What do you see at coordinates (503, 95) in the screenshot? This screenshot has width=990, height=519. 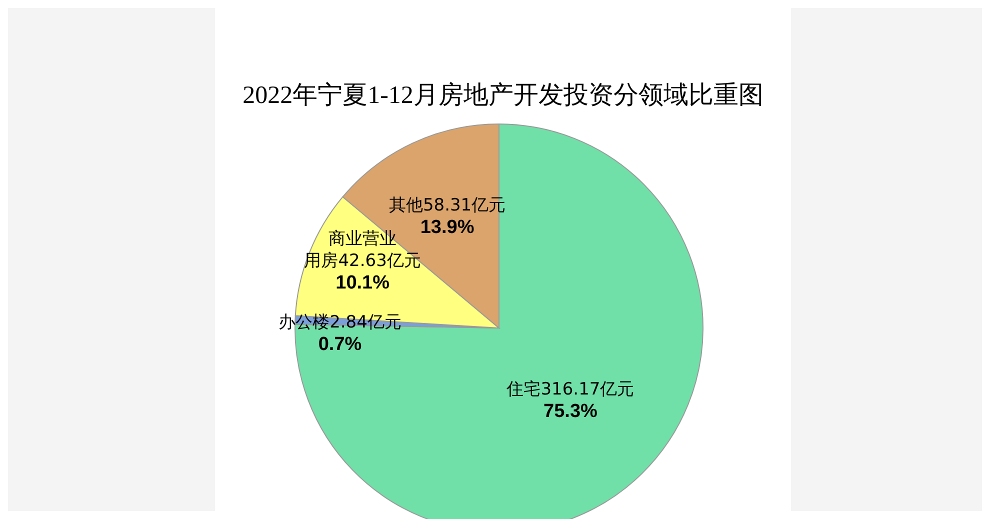 I see `chart-title: 2022年宁夏1-12月房地产开发投资分领域比重图` at bounding box center [503, 95].